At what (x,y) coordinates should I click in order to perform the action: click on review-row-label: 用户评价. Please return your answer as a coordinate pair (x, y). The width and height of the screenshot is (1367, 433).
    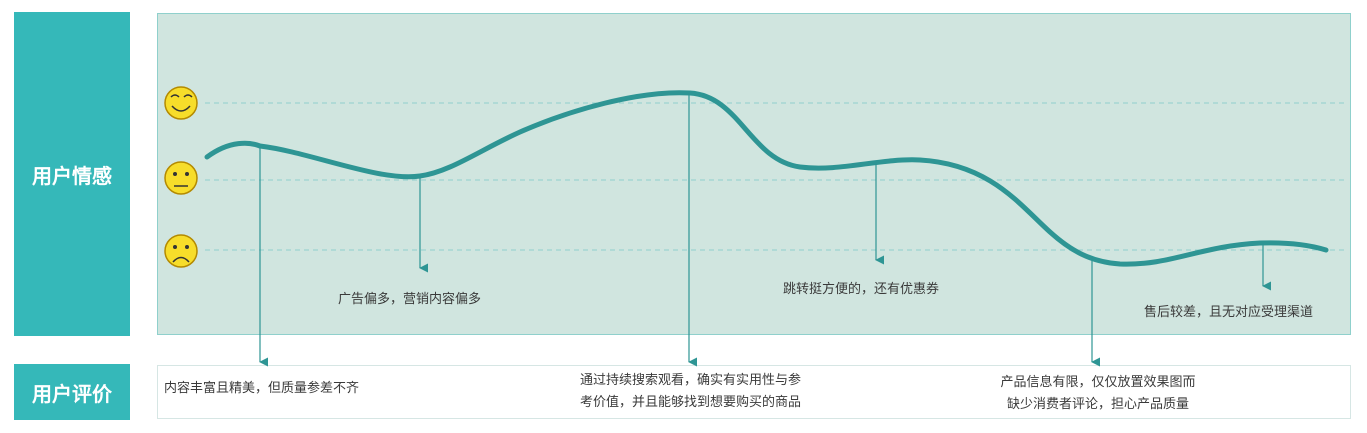
    Looking at the image, I should click on (72, 392).